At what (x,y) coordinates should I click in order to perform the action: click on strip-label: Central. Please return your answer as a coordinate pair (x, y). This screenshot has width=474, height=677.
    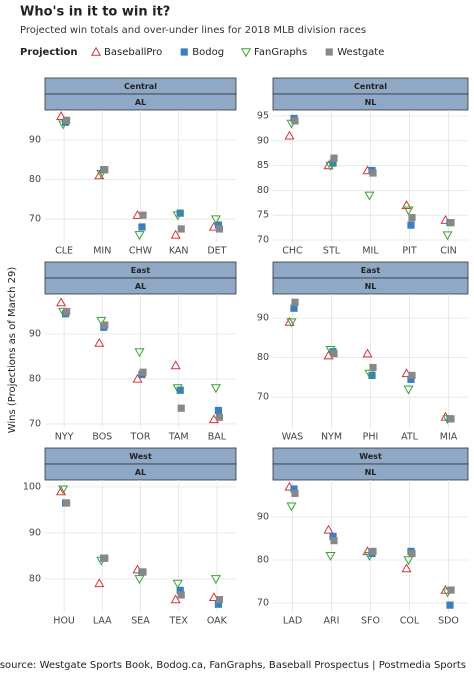
    Looking at the image, I should click on (140, 86).